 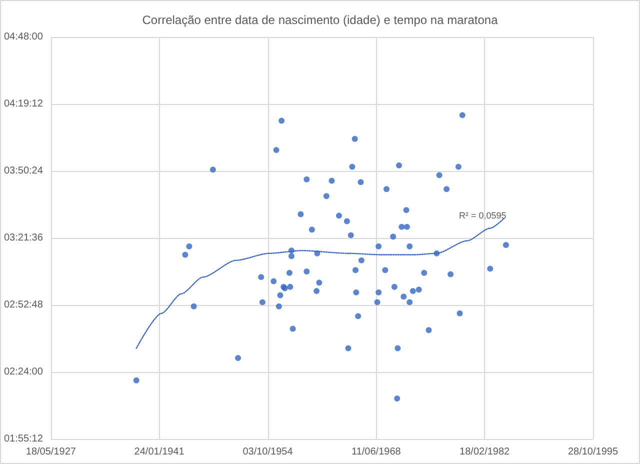 I want to click on y-tick-label: 04:48:00, so click(x=24, y=37).